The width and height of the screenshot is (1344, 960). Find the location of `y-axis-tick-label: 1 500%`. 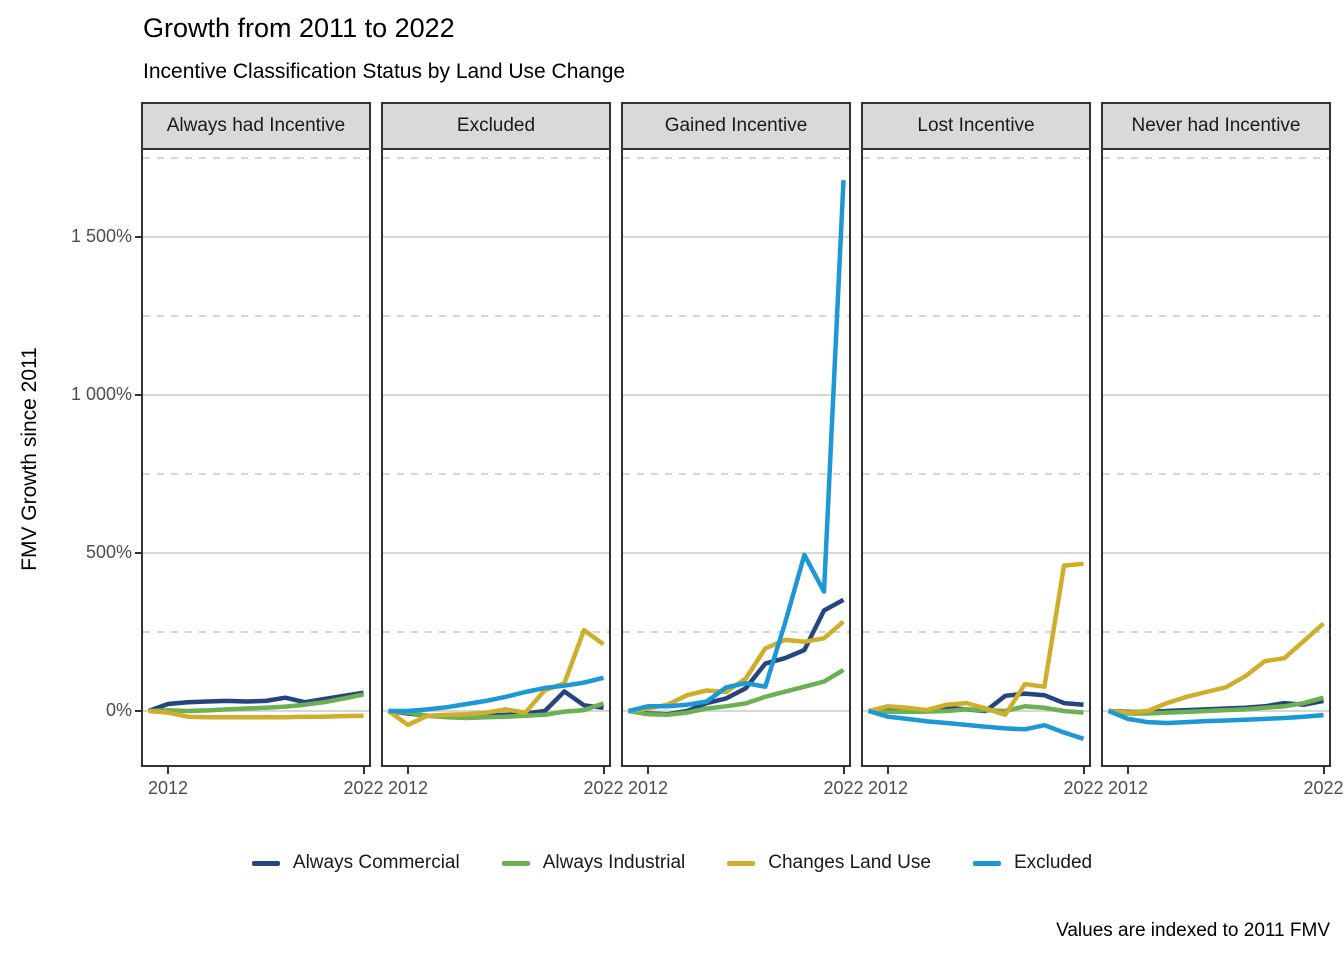

y-axis-tick-label: 1 500% is located at coordinates (101, 236).